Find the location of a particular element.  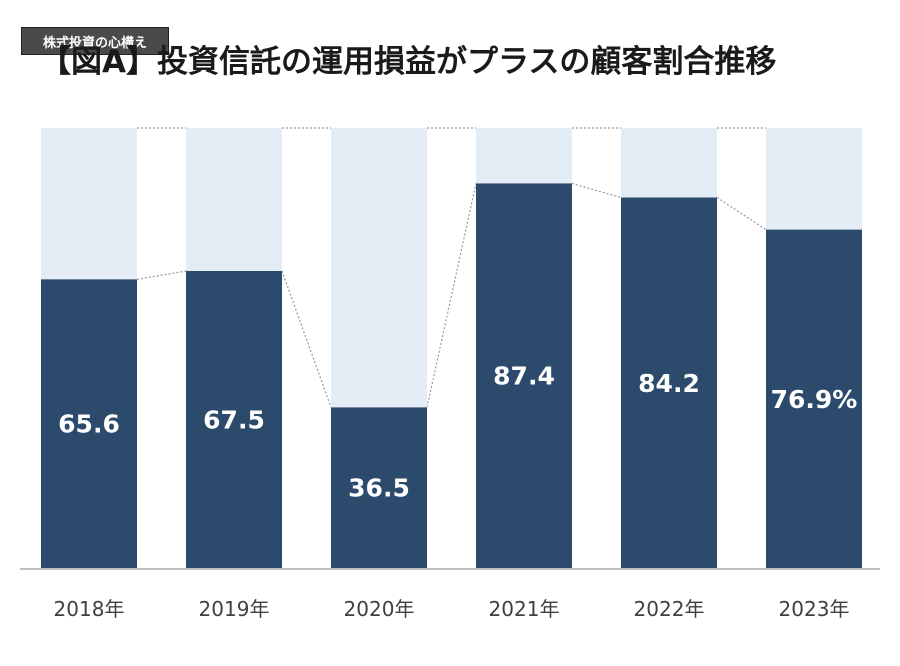

bar-value-label: 84.2 is located at coordinates (669, 383).